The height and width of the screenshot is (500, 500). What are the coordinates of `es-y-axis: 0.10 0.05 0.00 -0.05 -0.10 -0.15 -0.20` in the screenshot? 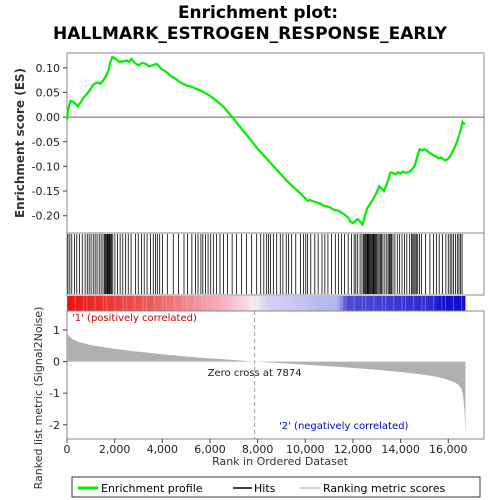 It's located at (49, 142).